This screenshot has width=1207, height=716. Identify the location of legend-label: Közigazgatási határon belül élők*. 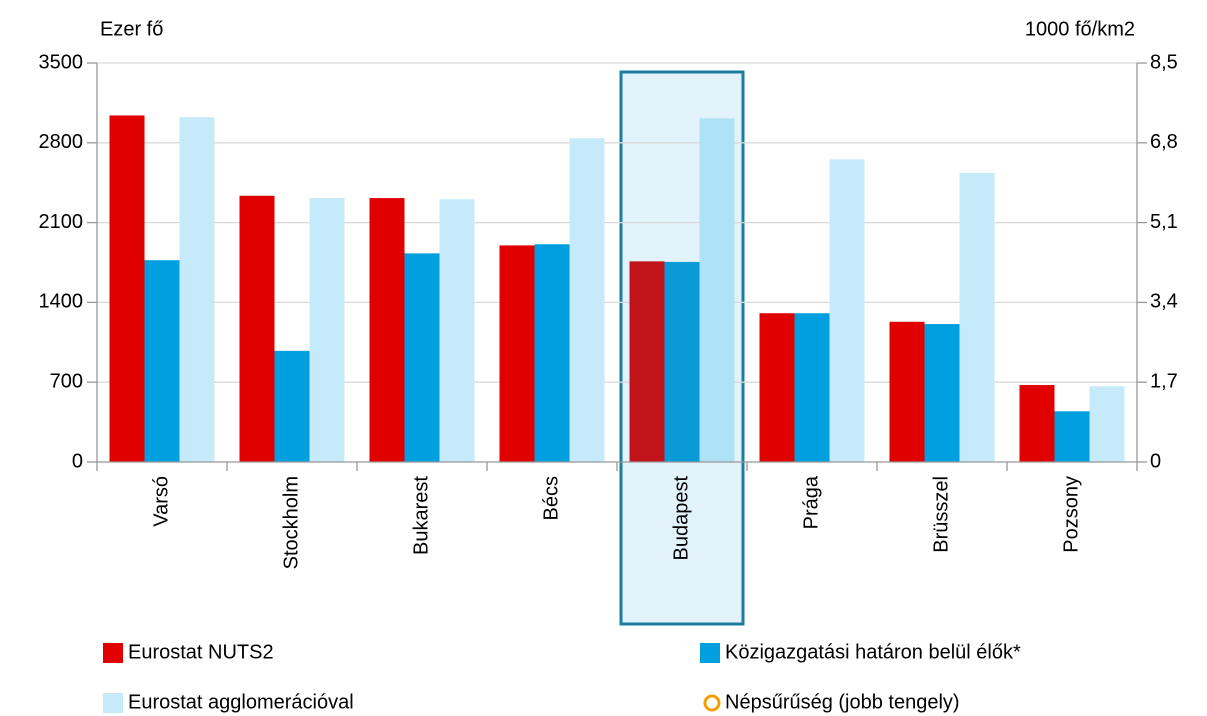
(873, 652).